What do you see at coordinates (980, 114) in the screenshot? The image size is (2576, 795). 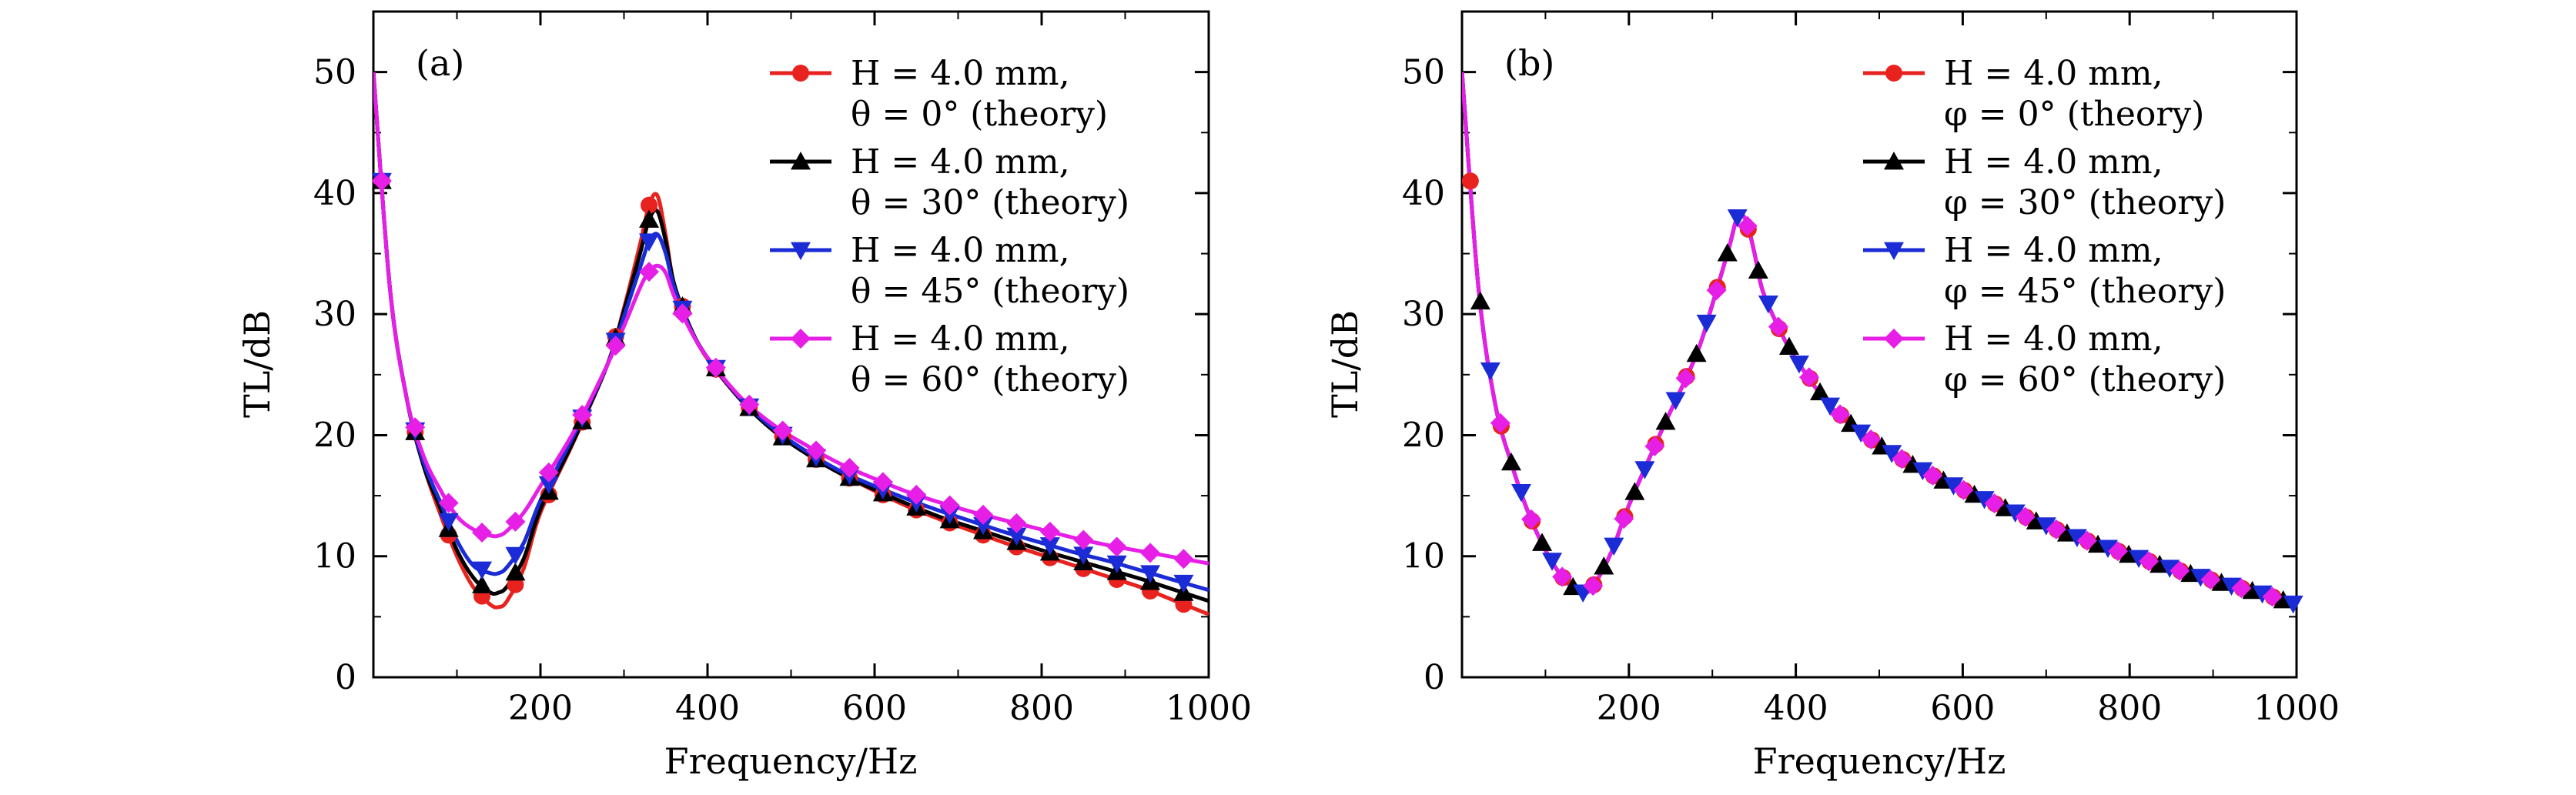 I see `legend-label-line2: θ = 0° (theory)` at bounding box center [980, 114].